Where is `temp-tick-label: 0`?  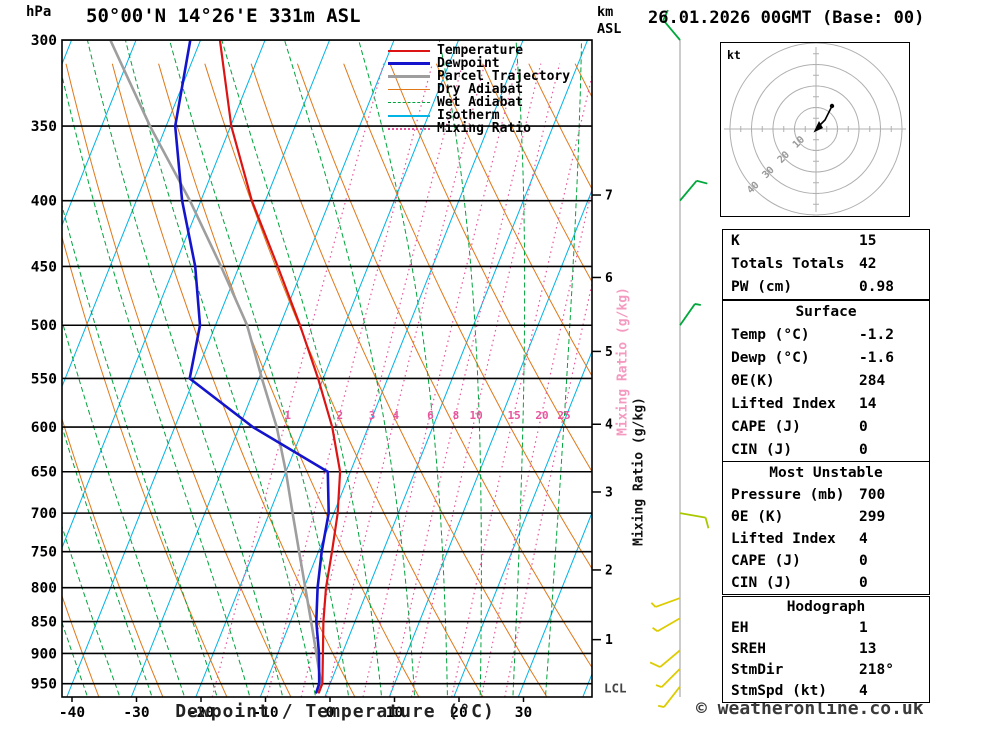 temp-tick-label: 0 is located at coordinates (330, 713).